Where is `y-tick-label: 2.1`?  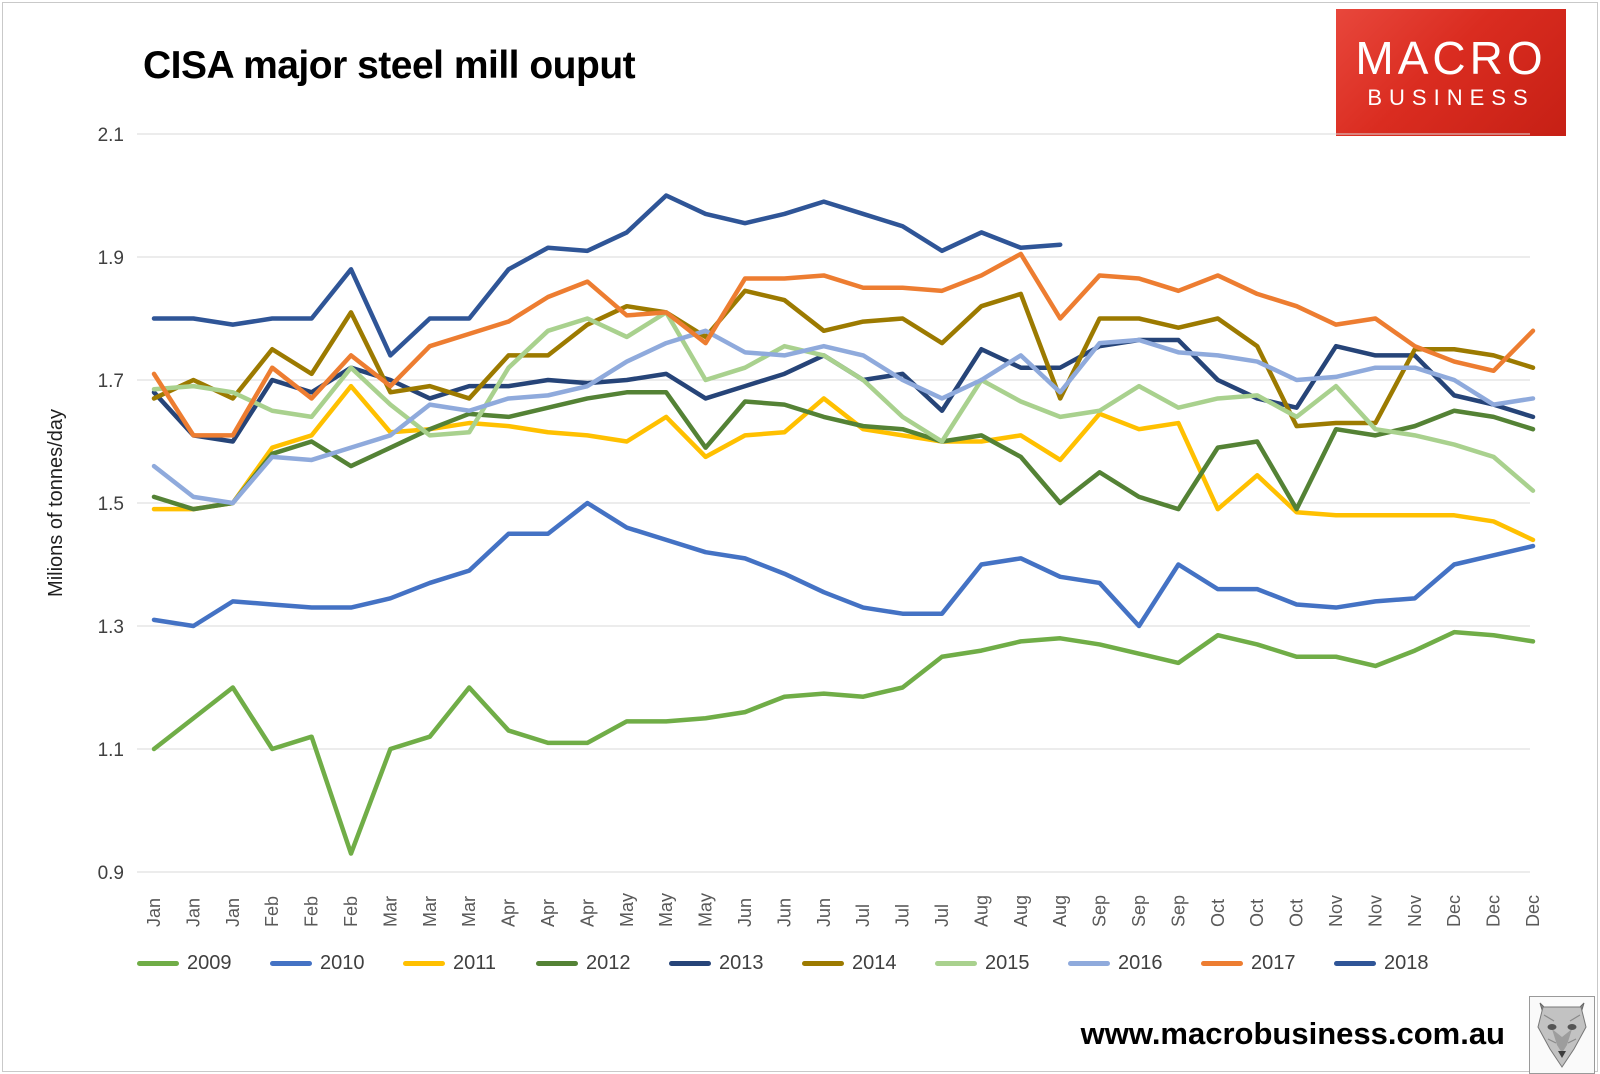 y-tick-label: 2.1 is located at coordinates (111, 135).